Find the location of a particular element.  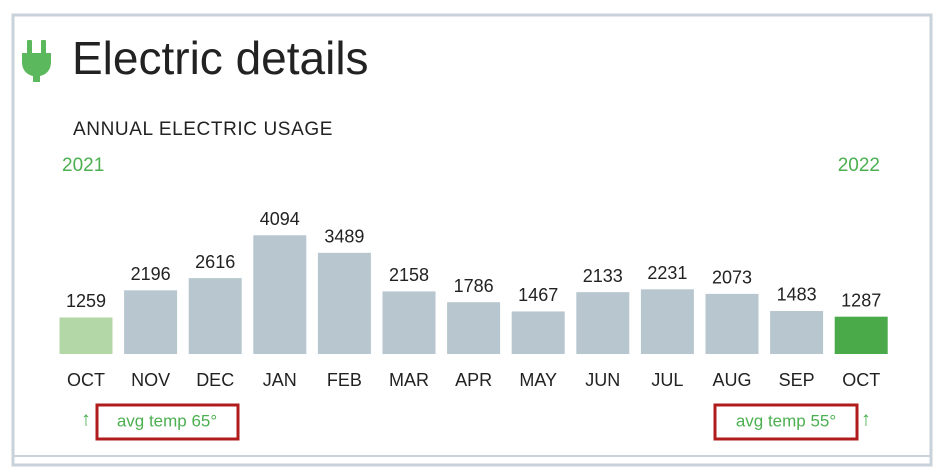

x-tick-label: DEC is located at coordinates (215, 380).